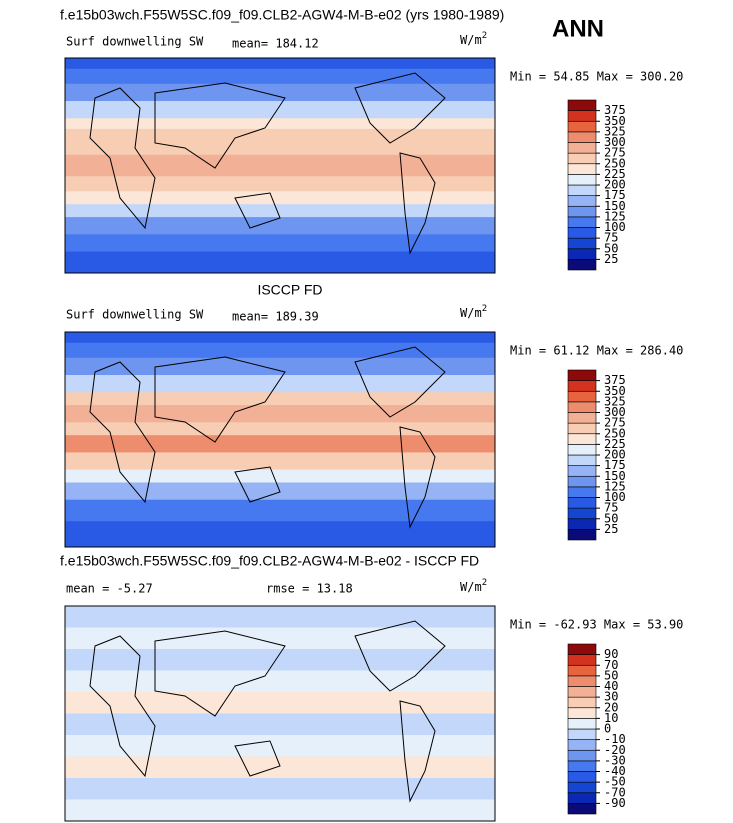 The image size is (733, 823). What do you see at coordinates (611, 654) in the screenshot?
I see `colorbar-label: 90` at bounding box center [611, 654].